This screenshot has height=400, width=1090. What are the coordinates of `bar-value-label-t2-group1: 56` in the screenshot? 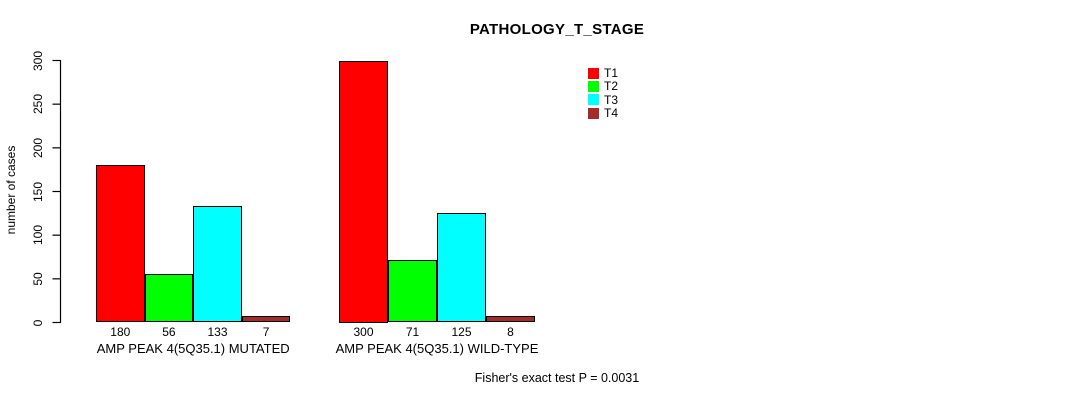 It's located at (169, 332).